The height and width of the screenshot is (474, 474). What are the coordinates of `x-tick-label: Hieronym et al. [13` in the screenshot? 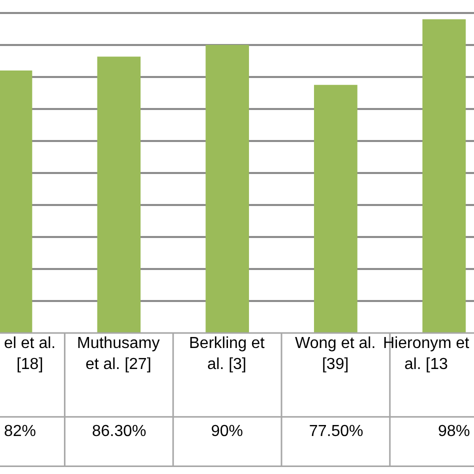 It's located at (426, 354).